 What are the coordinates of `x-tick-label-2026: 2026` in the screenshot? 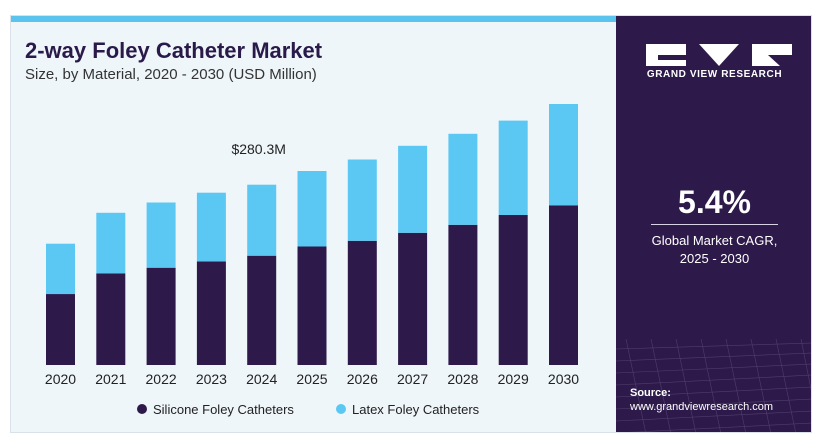 It's located at (362, 379).